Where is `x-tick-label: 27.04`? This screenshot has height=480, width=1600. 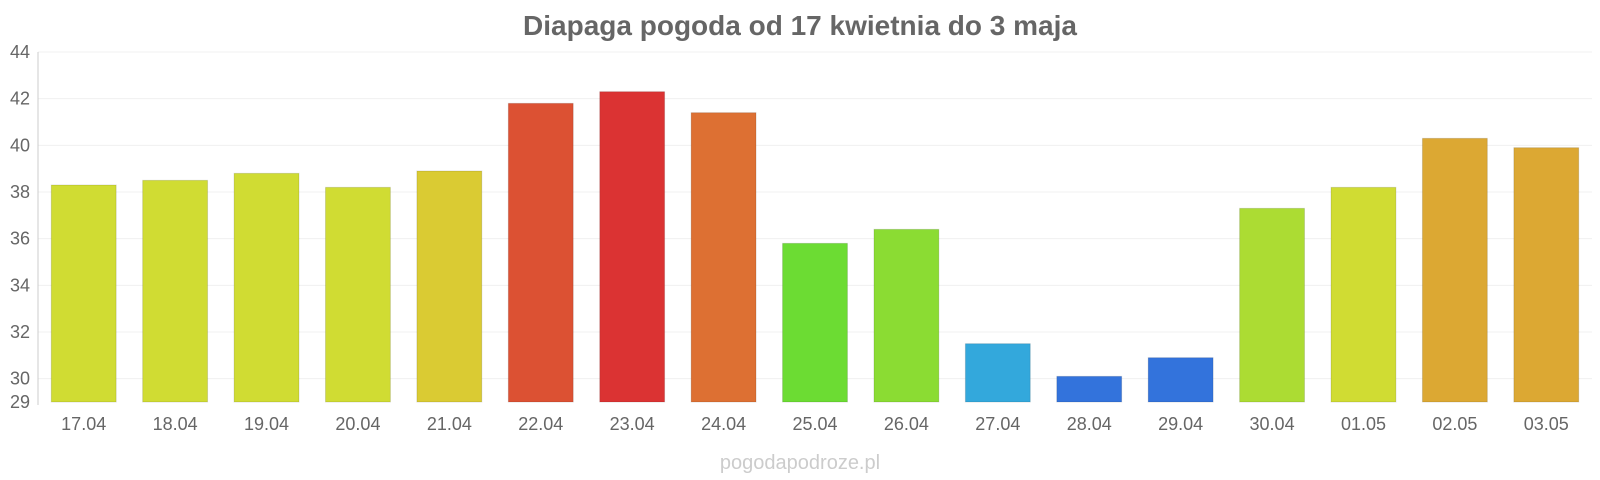 x-tick-label: 27.04 is located at coordinates (997, 424).